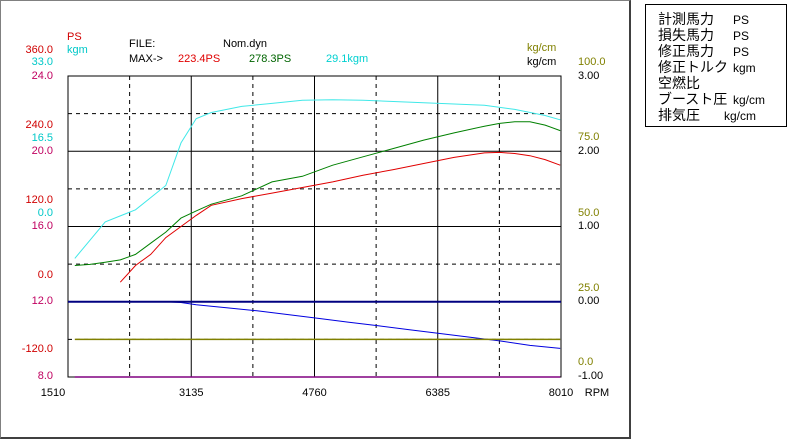  Describe the element at coordinates (74, 37) in the screenshot. I see `ps-unit-label: PS` at that location.